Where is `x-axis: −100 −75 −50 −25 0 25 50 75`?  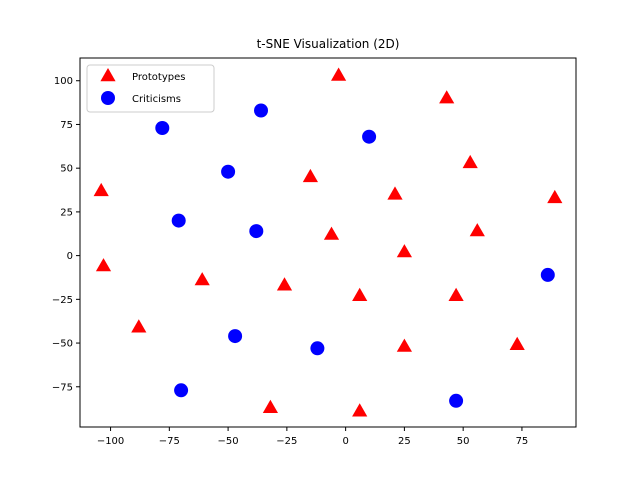
x-axis: −100 −75 −50 −25 0 25 50 75 is located at coordinates (312, 437).